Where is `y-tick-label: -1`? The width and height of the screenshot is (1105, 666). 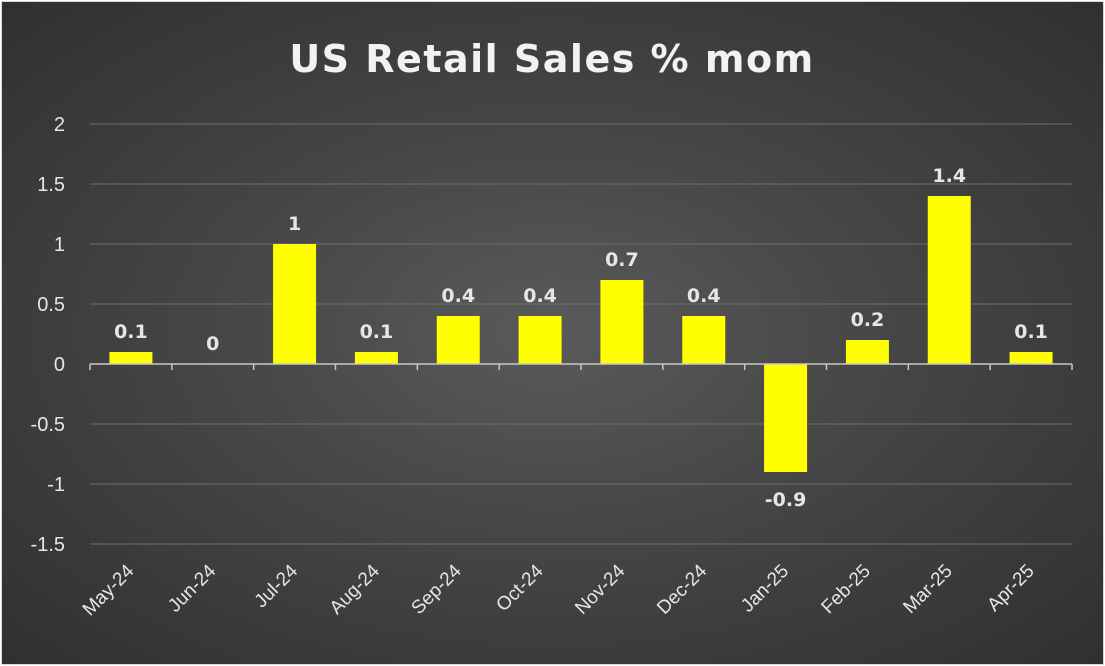
y-tick-label: -1 is located at coordinates (56, 485).